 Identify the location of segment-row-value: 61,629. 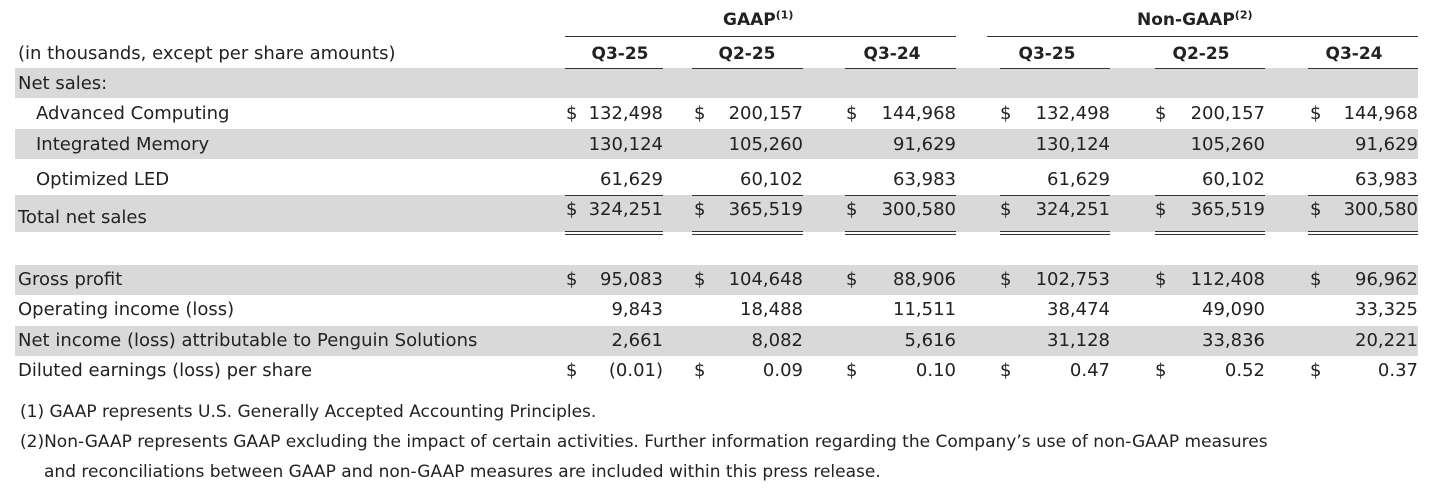
(631, 179).